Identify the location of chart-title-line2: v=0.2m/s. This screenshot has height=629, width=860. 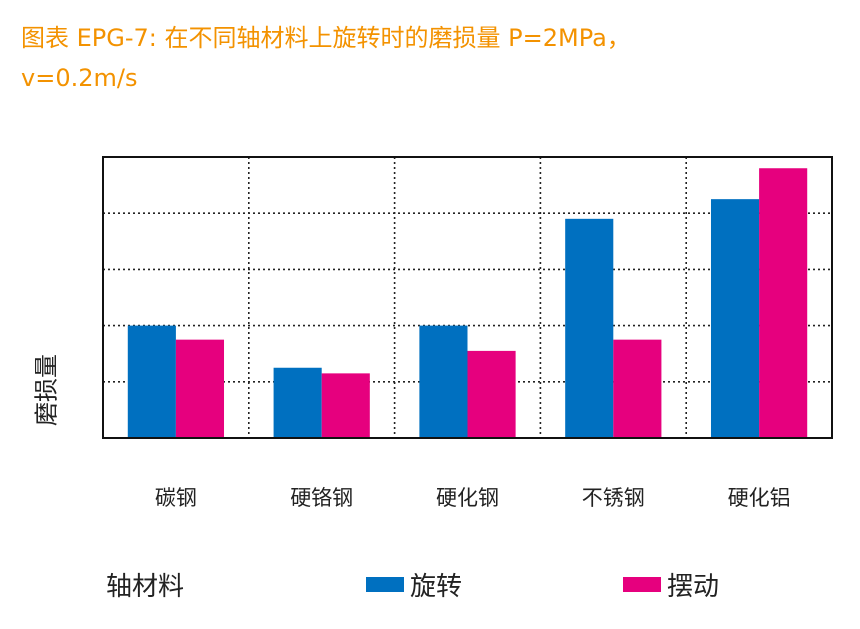
(79, 78).